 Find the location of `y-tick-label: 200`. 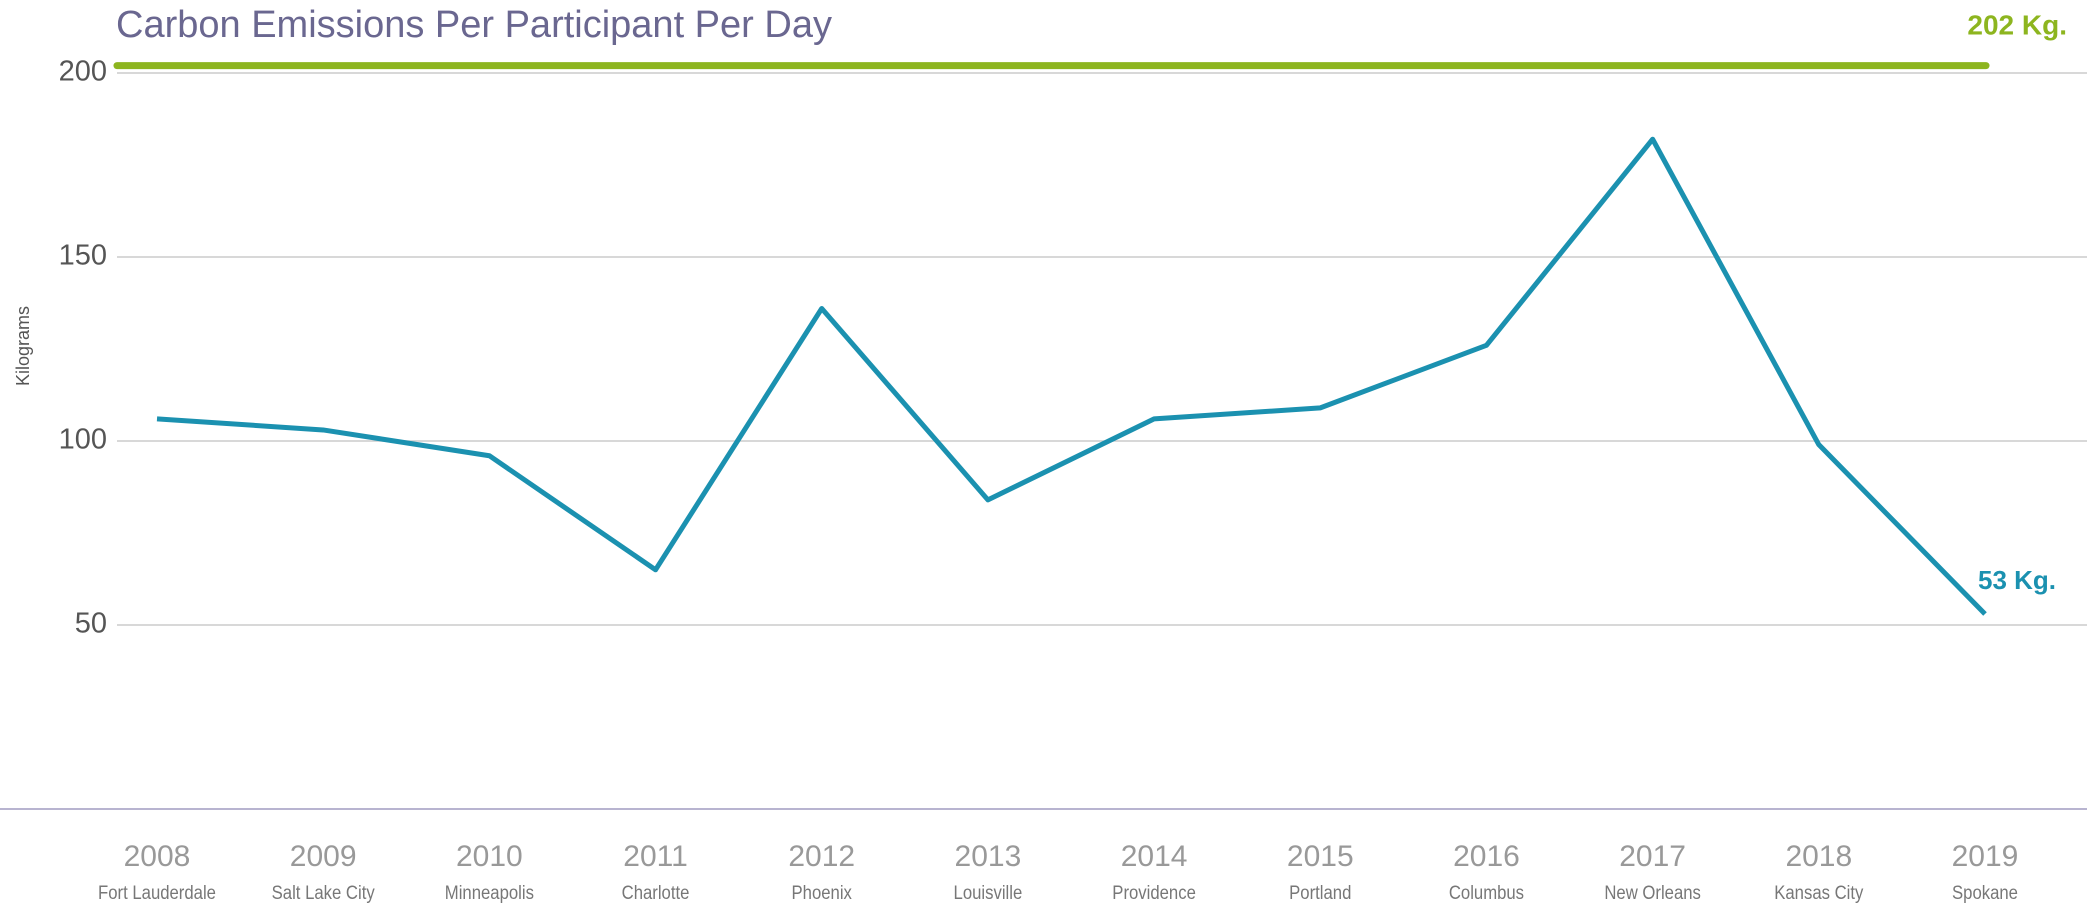

y-tick-label: 200 is located at coordinates (83, 72).